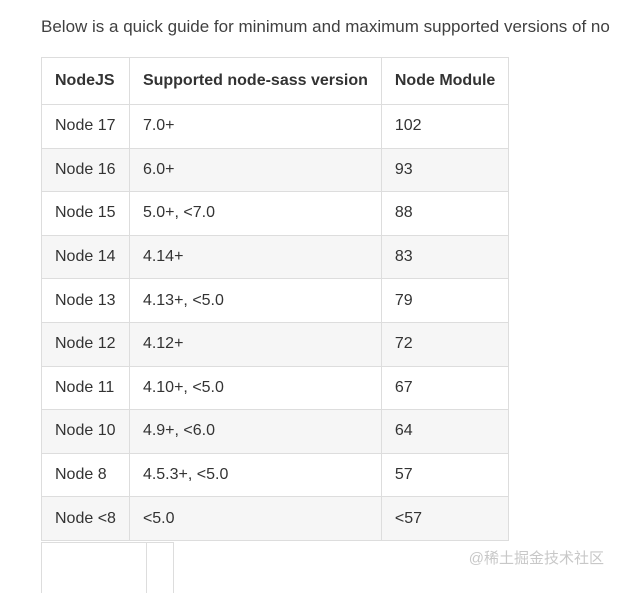 This screenshot has width=618, height=593. I want to click on header-nodejs: NodeJS, so click(85, 81).